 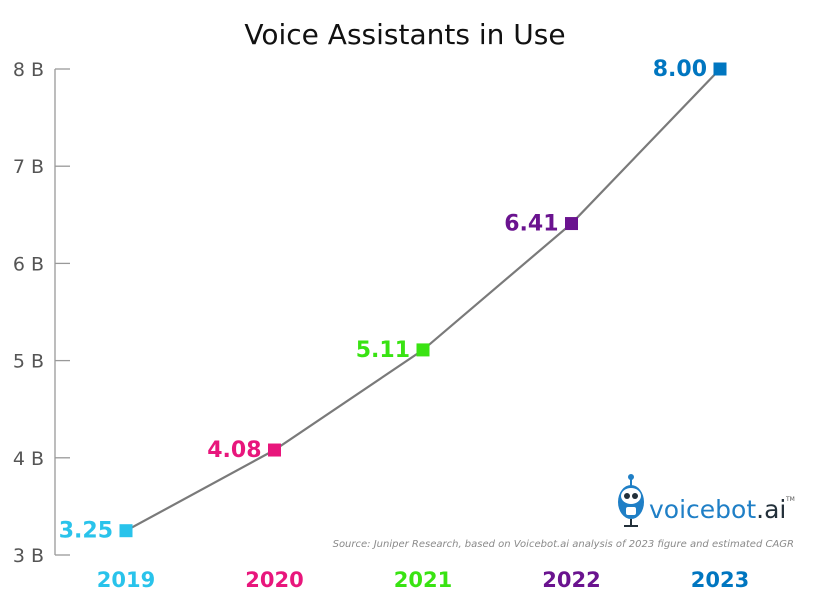 I want to click on x-axis: 2019 2020 2021 2022 2023, so click(x=423, y=580).